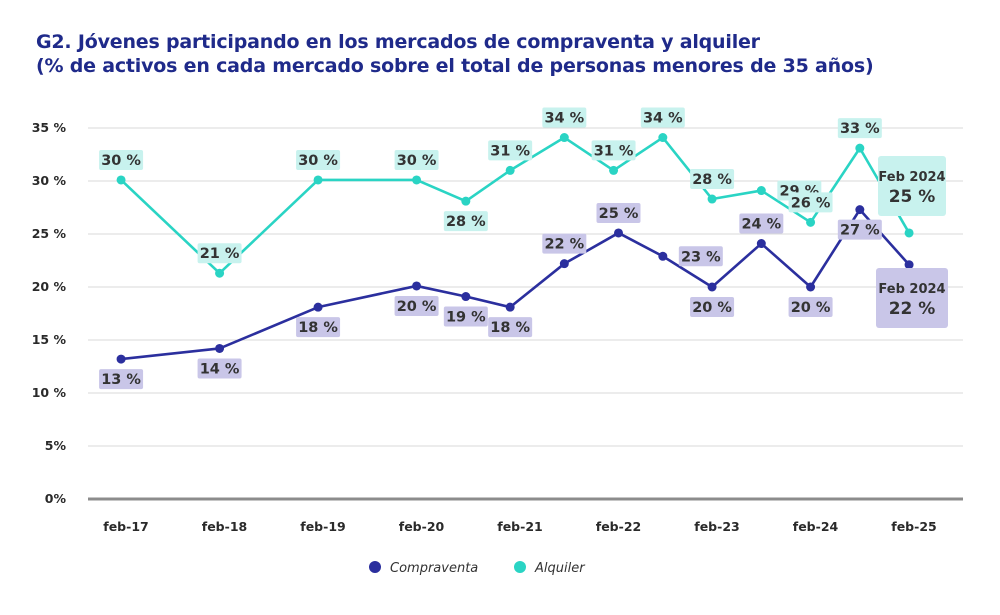  I want to click on compraventa-final-date: Feb 2024, so click(911, 289).